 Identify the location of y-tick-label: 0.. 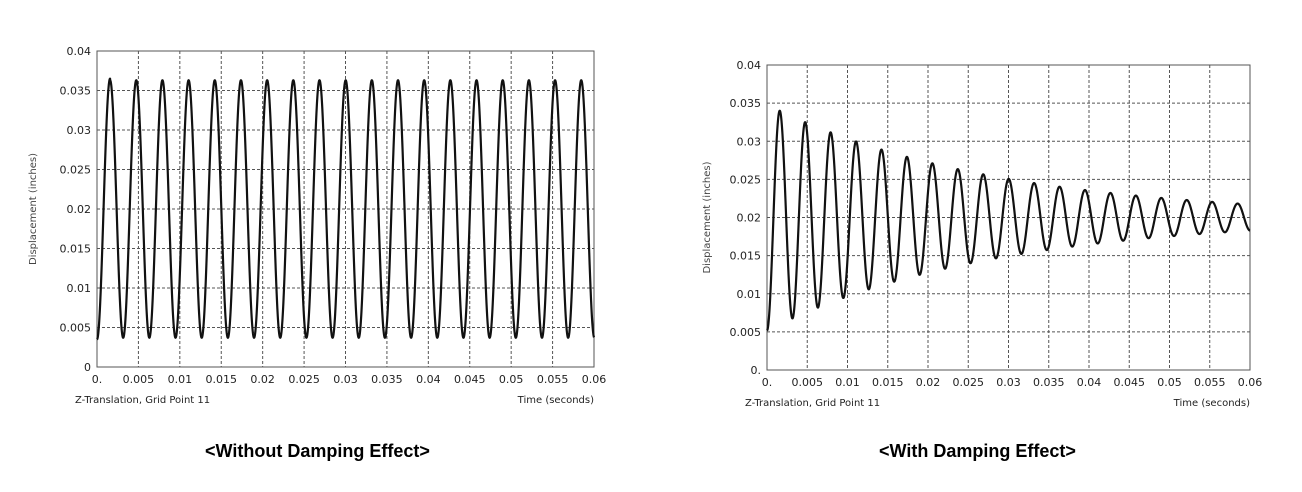
(756, 370).